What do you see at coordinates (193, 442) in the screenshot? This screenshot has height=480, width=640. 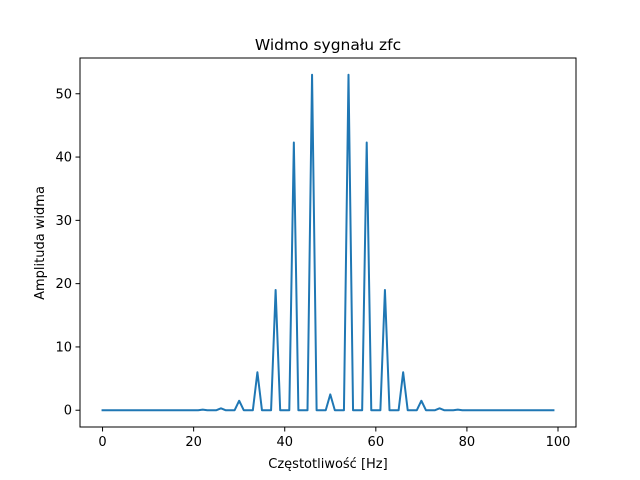 I see `x-tick-label-1: 20` at bounding box center [193, 442].